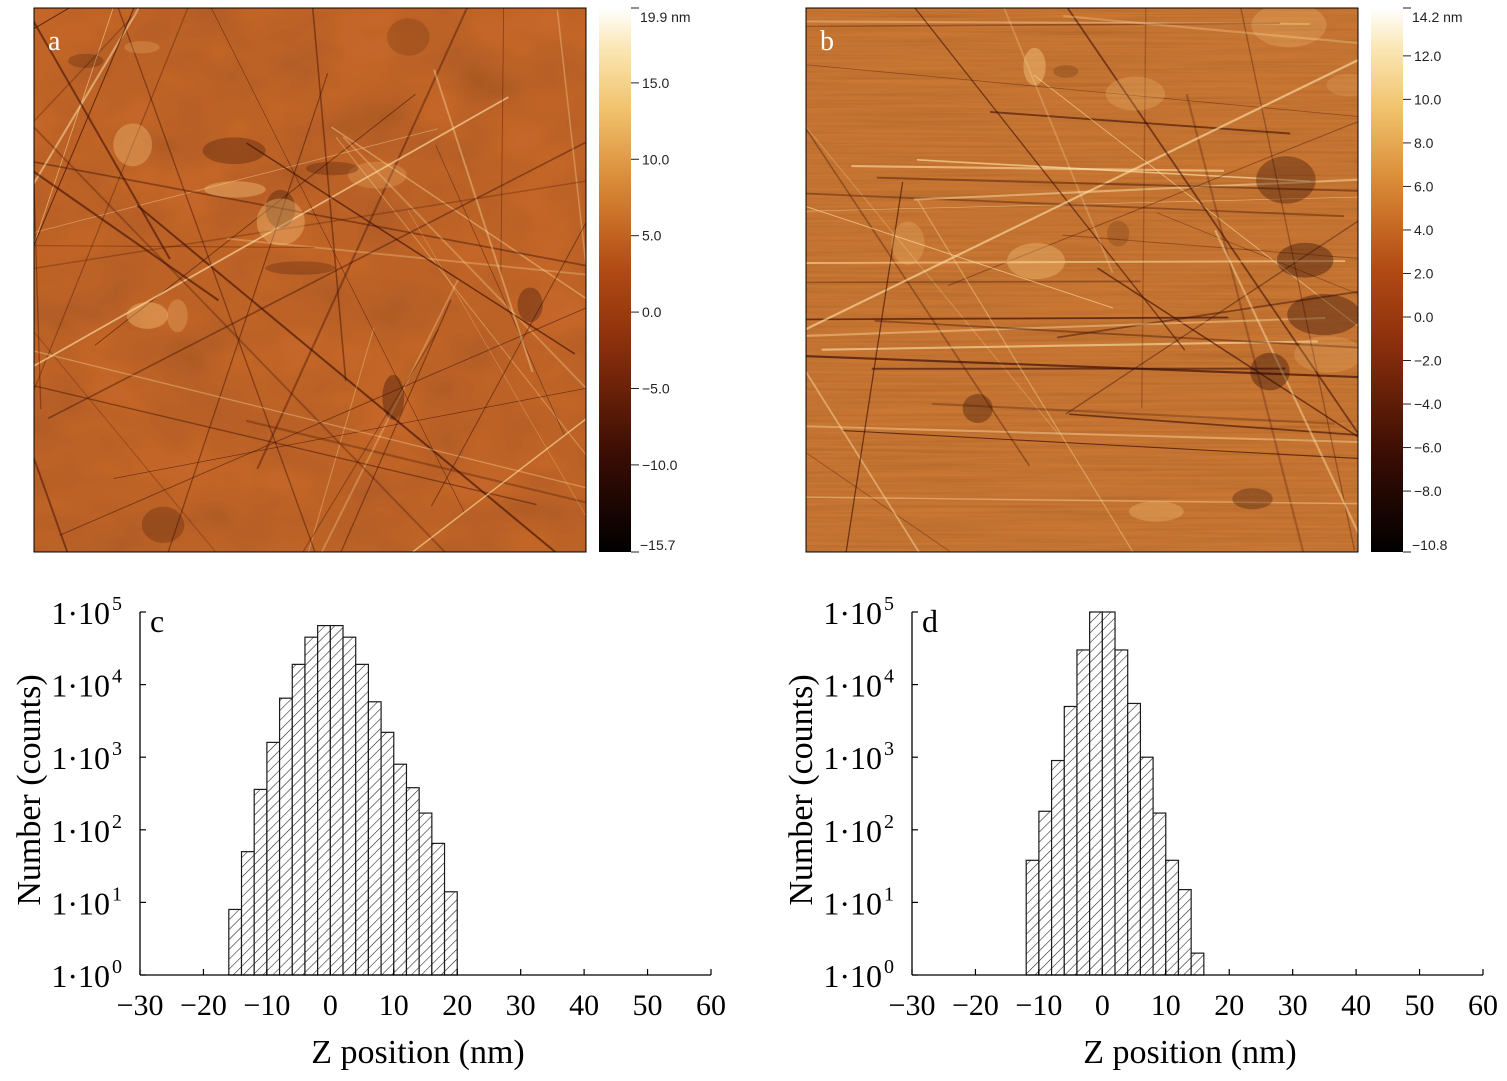  What do you see at coordinates (801, 789) in the screenshot?
I see `histogram-d-ylabel: Number (counts)` at bounding box center [801, 789].